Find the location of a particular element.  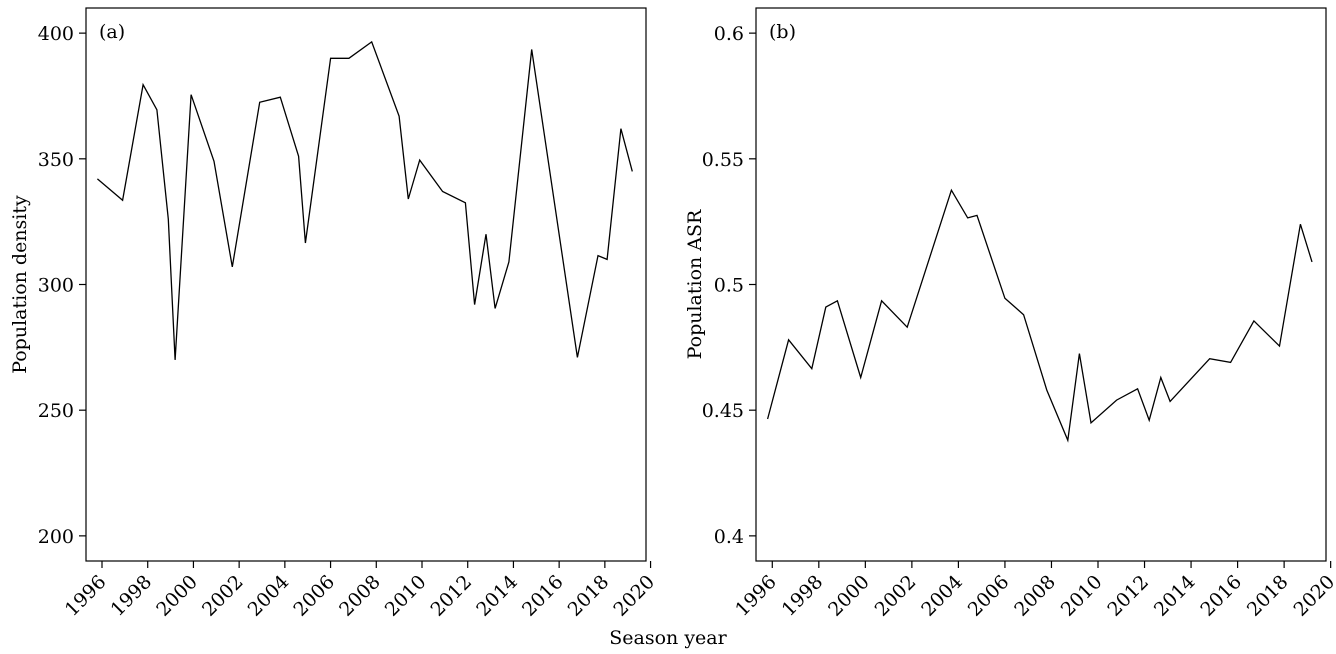

y-tick-label: 0.55 is located at coordinates (723, 160).